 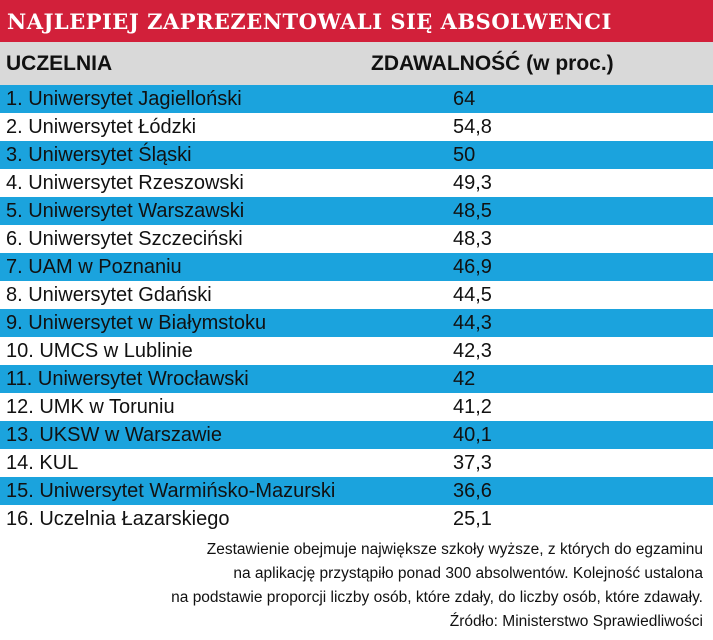 What do you see at coordinates (125, 183) in the screenshot?
I see `university-name-cell: 4. Uniwersytet Rzeszowski` at bounding box center [125, 183].